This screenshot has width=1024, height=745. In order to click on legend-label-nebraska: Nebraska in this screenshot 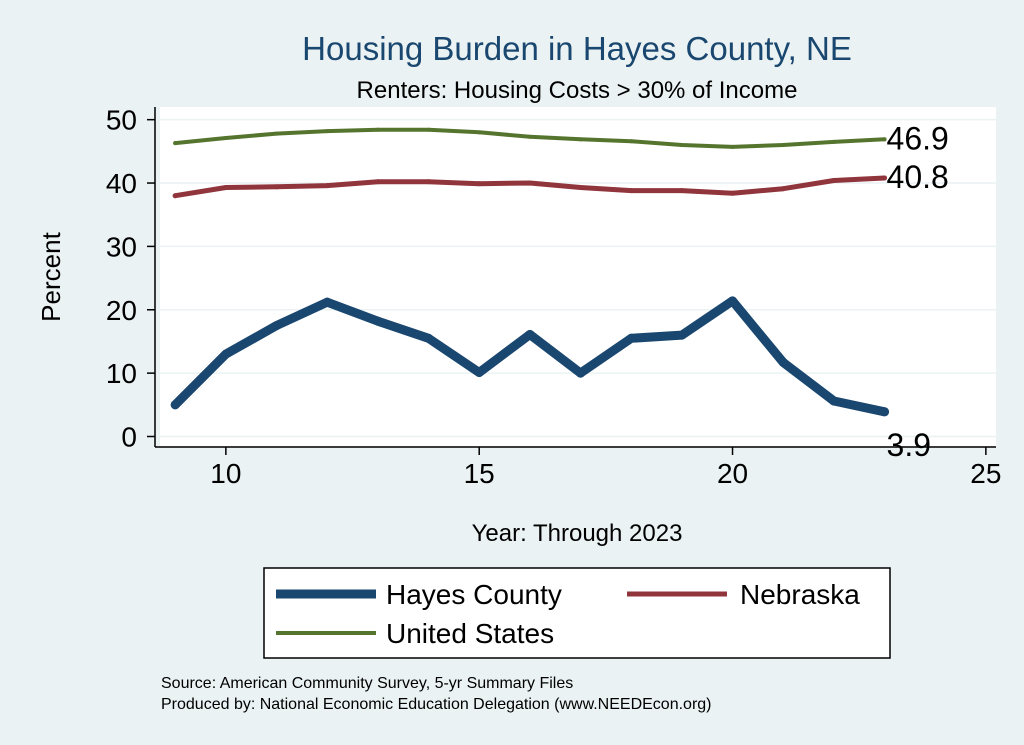, I will do `click(800, 594)`.